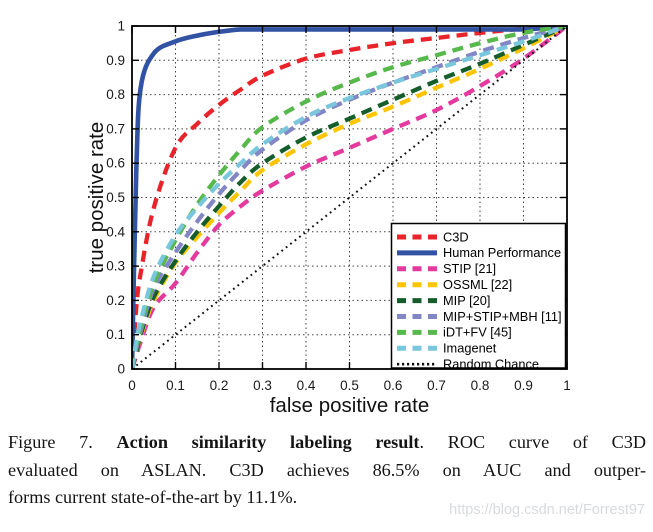 The width and height of the screenshot is (653, 532). What do you see at coordinates (469, 268) in the screenshot?
I see `legend-label-stip-21: STIP [21]` at bounding box center [469, 268].